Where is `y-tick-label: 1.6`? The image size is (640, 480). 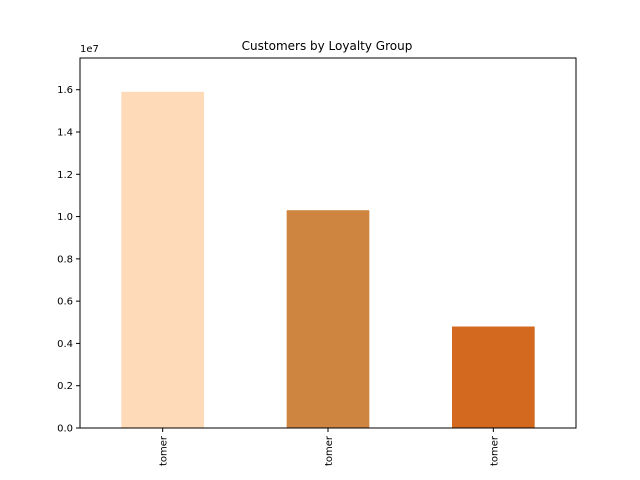
y-tick-label: 1.6 is located at coordinates (65, 90).